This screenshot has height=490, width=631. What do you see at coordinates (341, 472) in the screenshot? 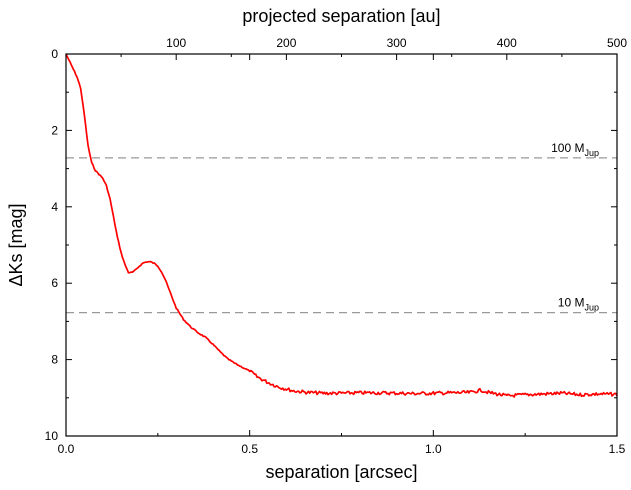
I see `x-axis-title: separation [arcsec]` at bounding box center [341, 472].